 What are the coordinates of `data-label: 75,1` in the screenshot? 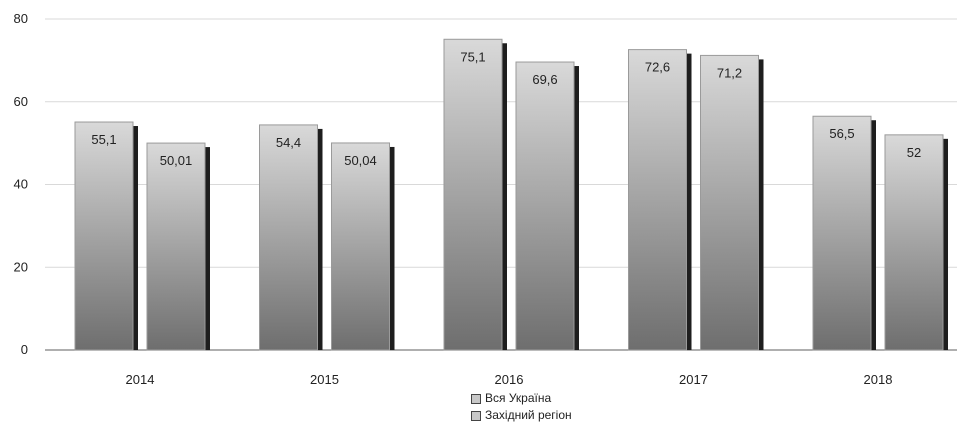 It's located at (472, 56).